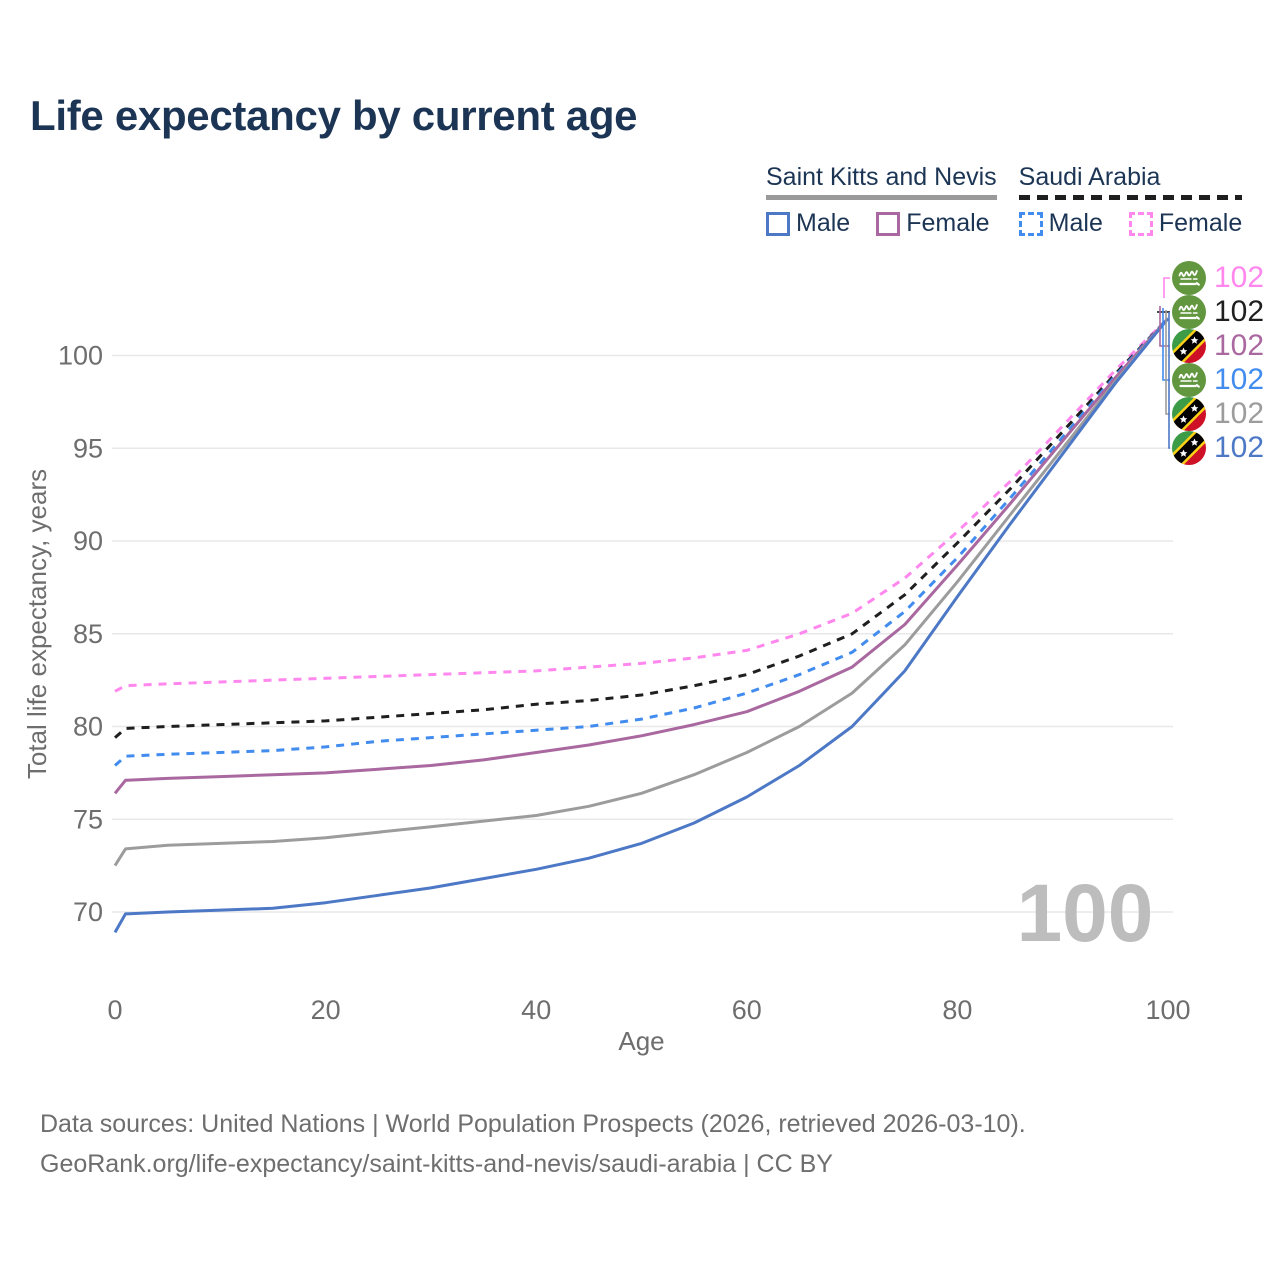 Image resolution: width=1280 pixels, height=1280 pixels. What do you see at coordinates (957, 1010) in the screenshot?
I see `x-tick-label: 80` at bounding box center [957, 1010].